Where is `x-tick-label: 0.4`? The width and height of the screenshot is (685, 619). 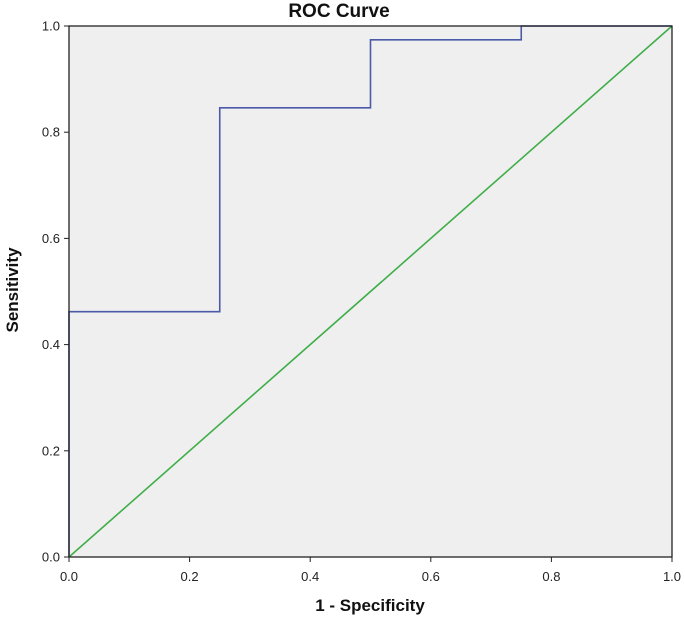 x-tick-label: 0.4 is located at coordinates (310, 576).